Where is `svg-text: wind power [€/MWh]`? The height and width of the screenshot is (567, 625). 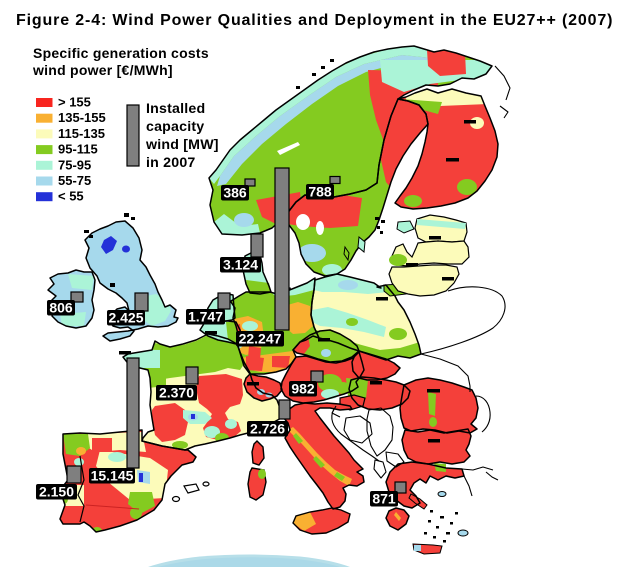 svg-text: wind power [€/MWh] is located at coordinates (102, 70).